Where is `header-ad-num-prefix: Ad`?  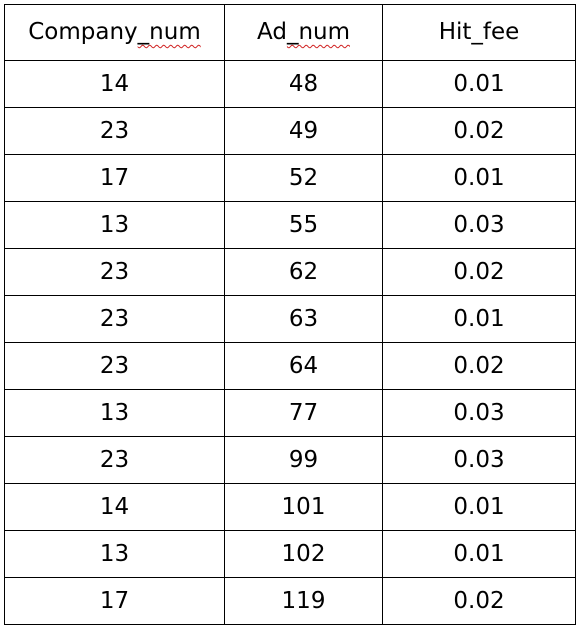 header-ad-num-prefix: Ad is located at coordinates (272, 32).